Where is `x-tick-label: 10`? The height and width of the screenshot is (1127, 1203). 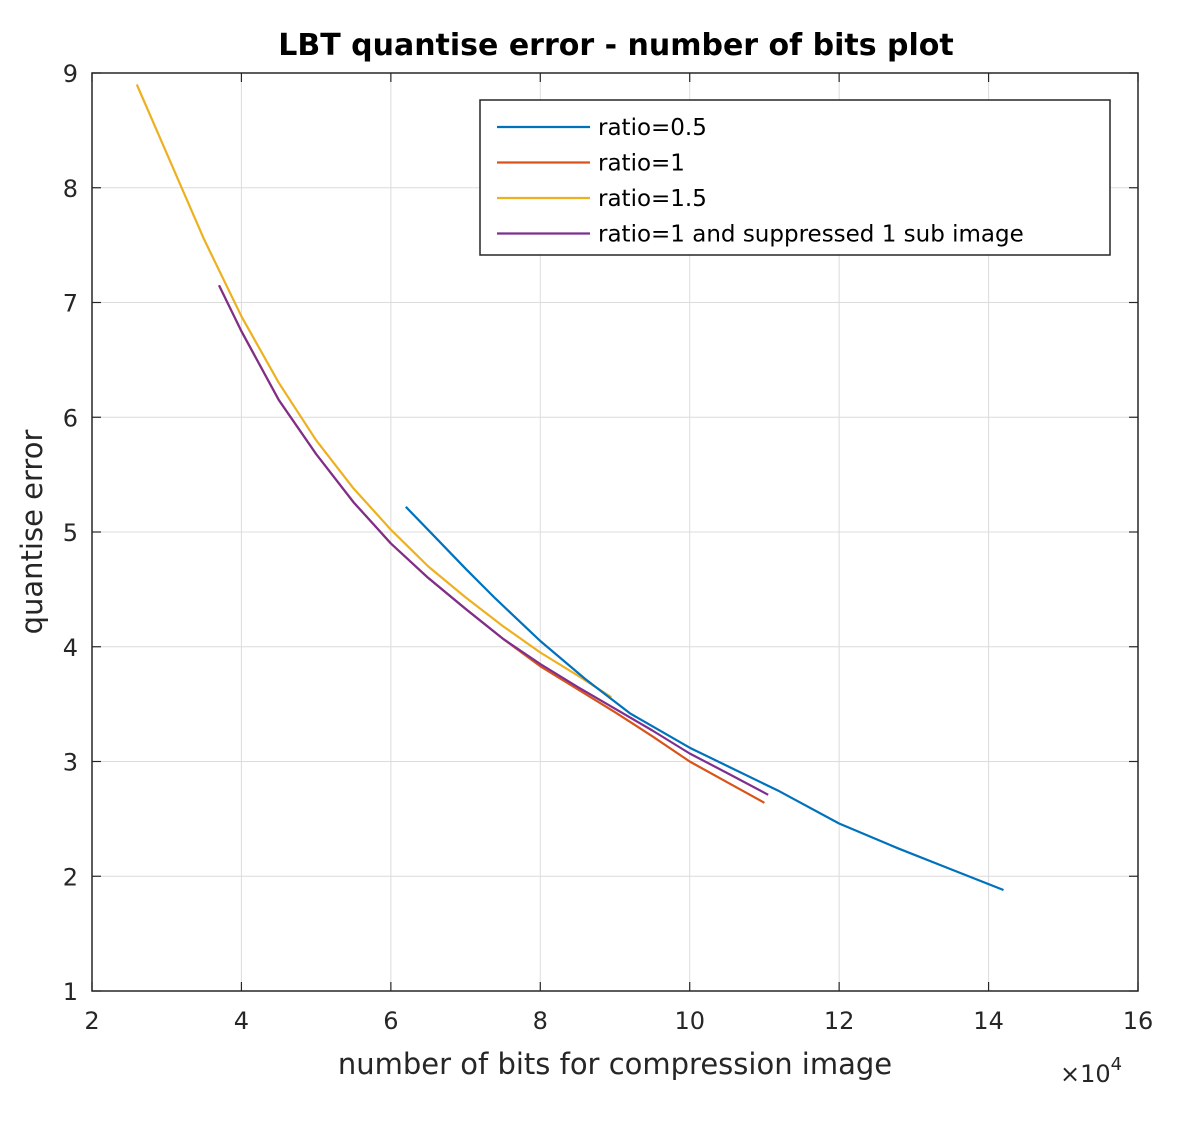
x-tick-label: 10 is located at coordinates (689, 1021).